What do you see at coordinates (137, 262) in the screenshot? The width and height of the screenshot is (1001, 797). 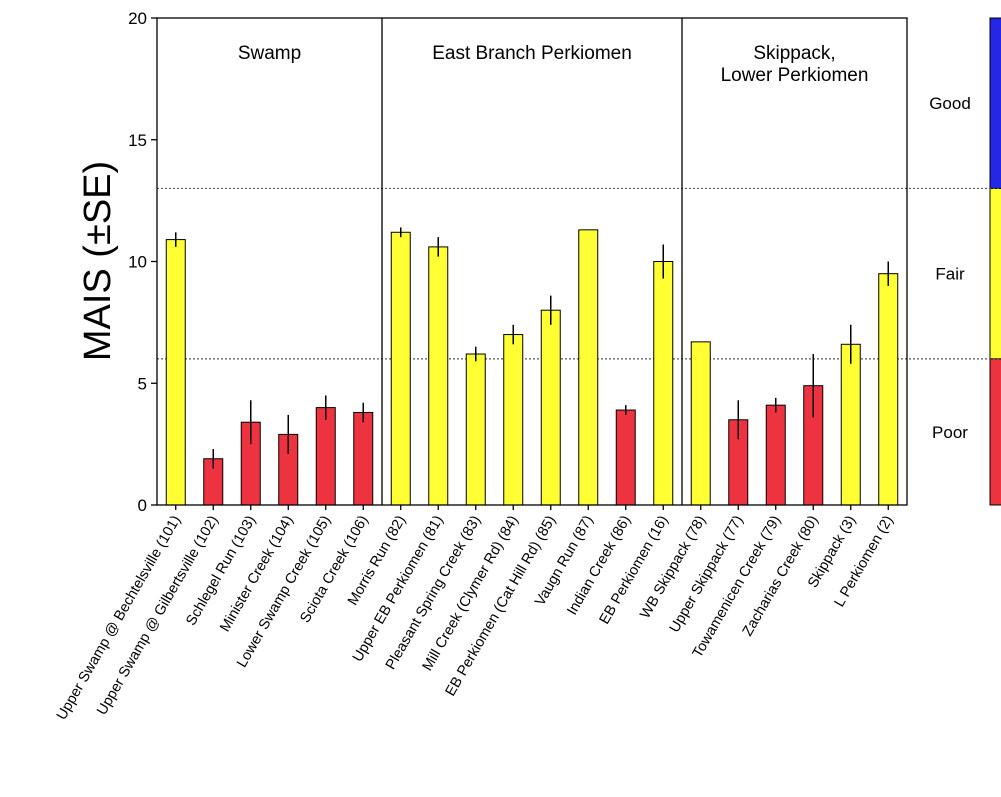 I see `y-tick-label: 10` at bounding box center [137, 262].